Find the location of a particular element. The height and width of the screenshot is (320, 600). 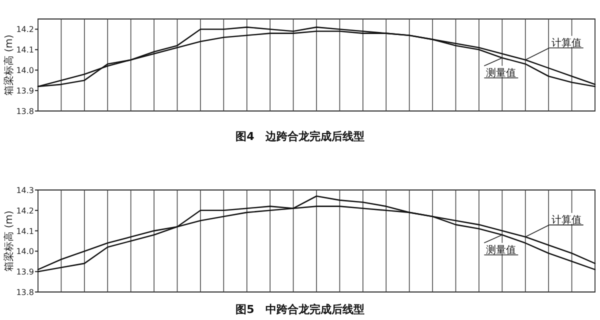

text: 图4 边跨合龙完成后线型 is located at coordinates (300, 136).